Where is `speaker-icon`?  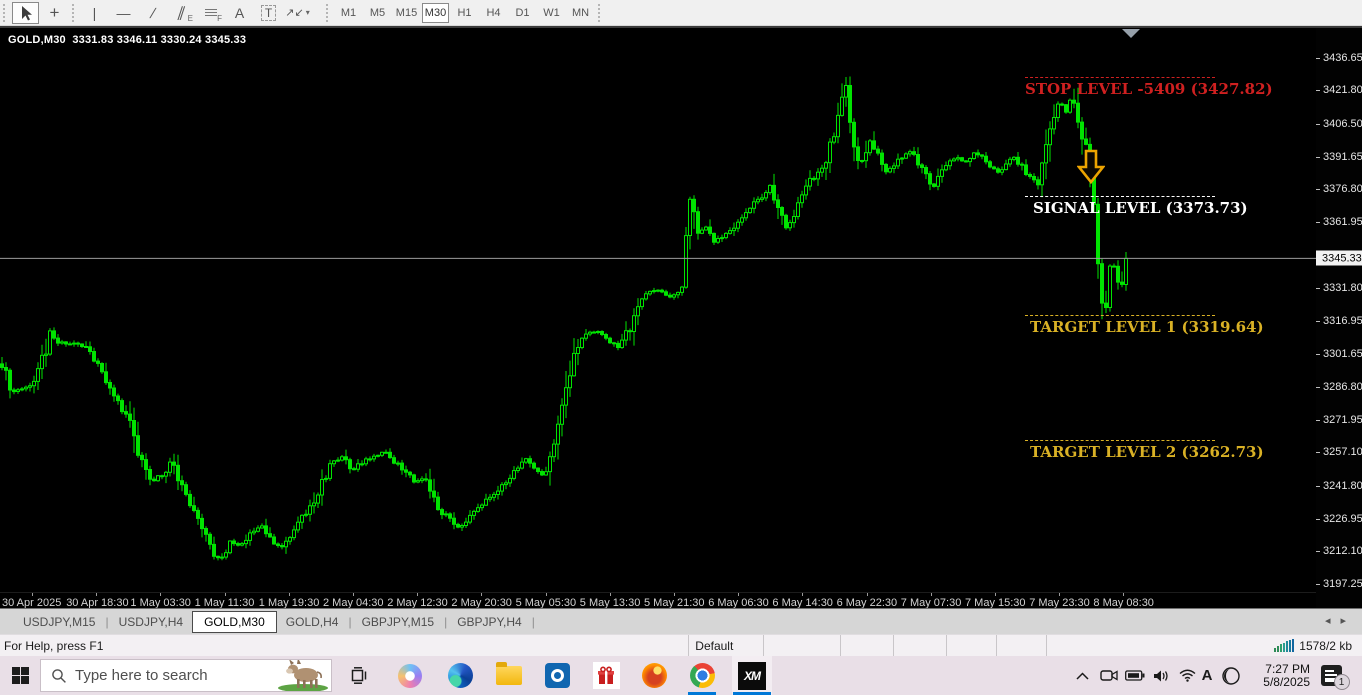
speaker-icon is located at coordinates (1160, 675).